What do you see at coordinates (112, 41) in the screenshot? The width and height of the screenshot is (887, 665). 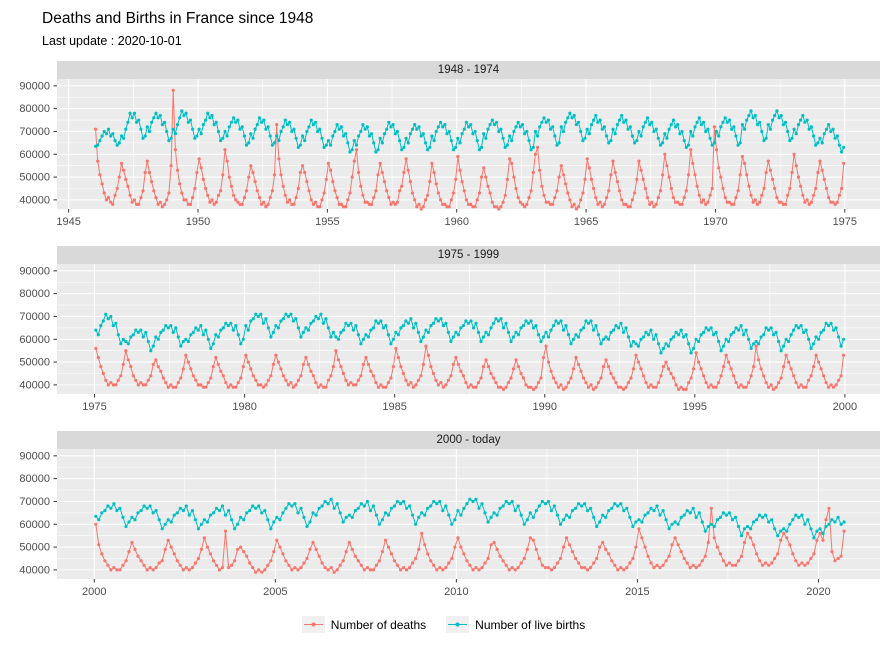 I see `chart-subtitle: Last update : 2020-10-01` at bounding box center [112, 41].